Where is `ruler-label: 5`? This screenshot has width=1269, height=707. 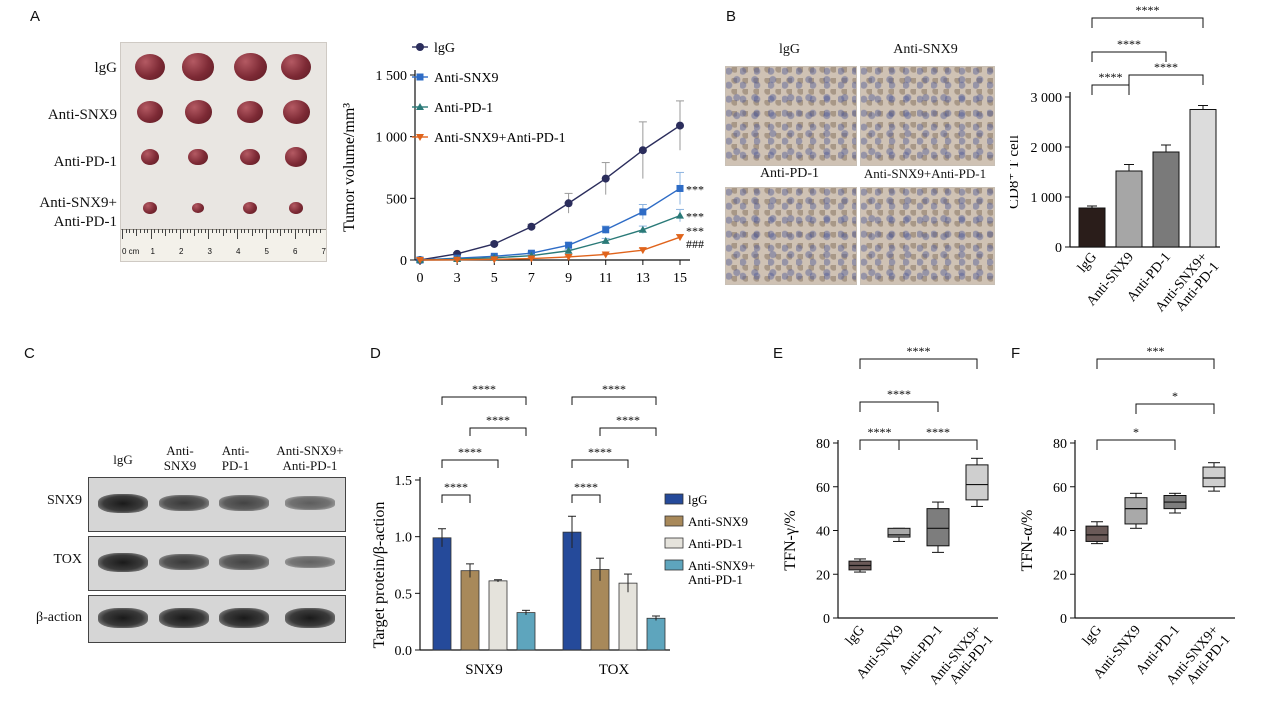
ruler-label: 5 is located at coordinates (266, 251).